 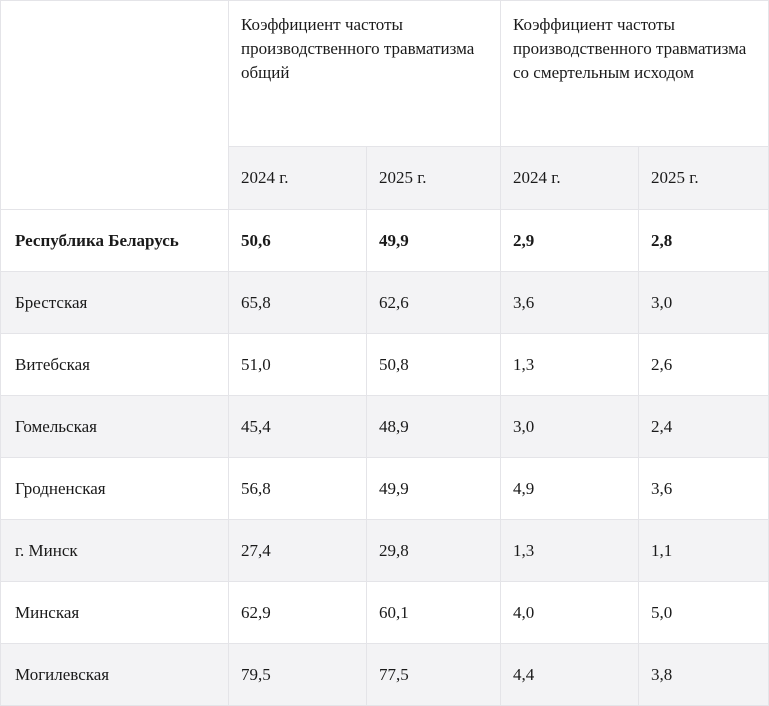 What do you see at coordinates (703, 674) in the screenshot?
I see `value-cell: 3,8` at bounding box center [703, 674].